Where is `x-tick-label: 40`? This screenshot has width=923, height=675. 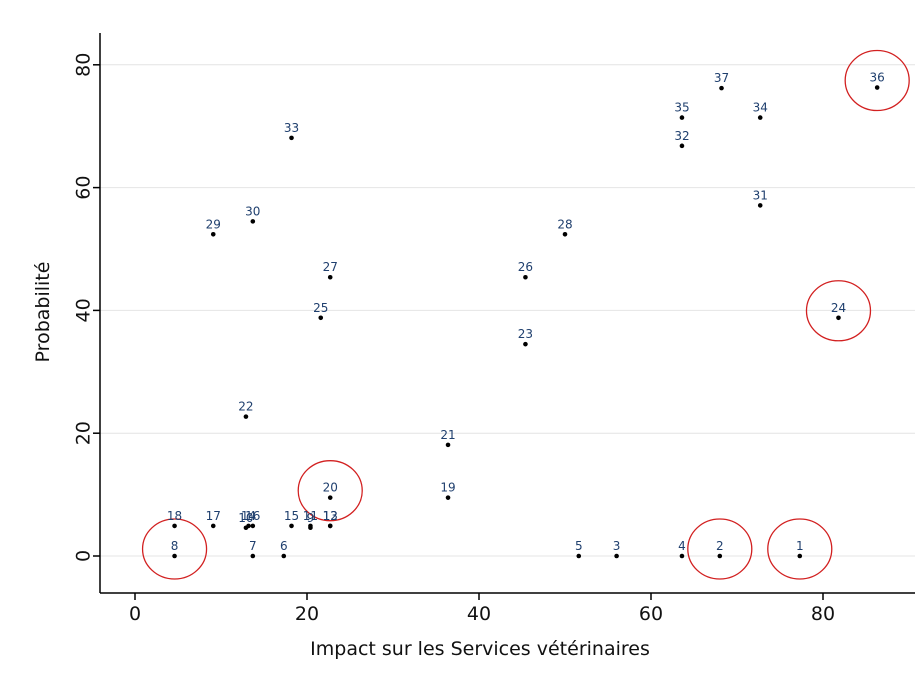
x-tick-label: 40 is located at coordinates (479, 614).